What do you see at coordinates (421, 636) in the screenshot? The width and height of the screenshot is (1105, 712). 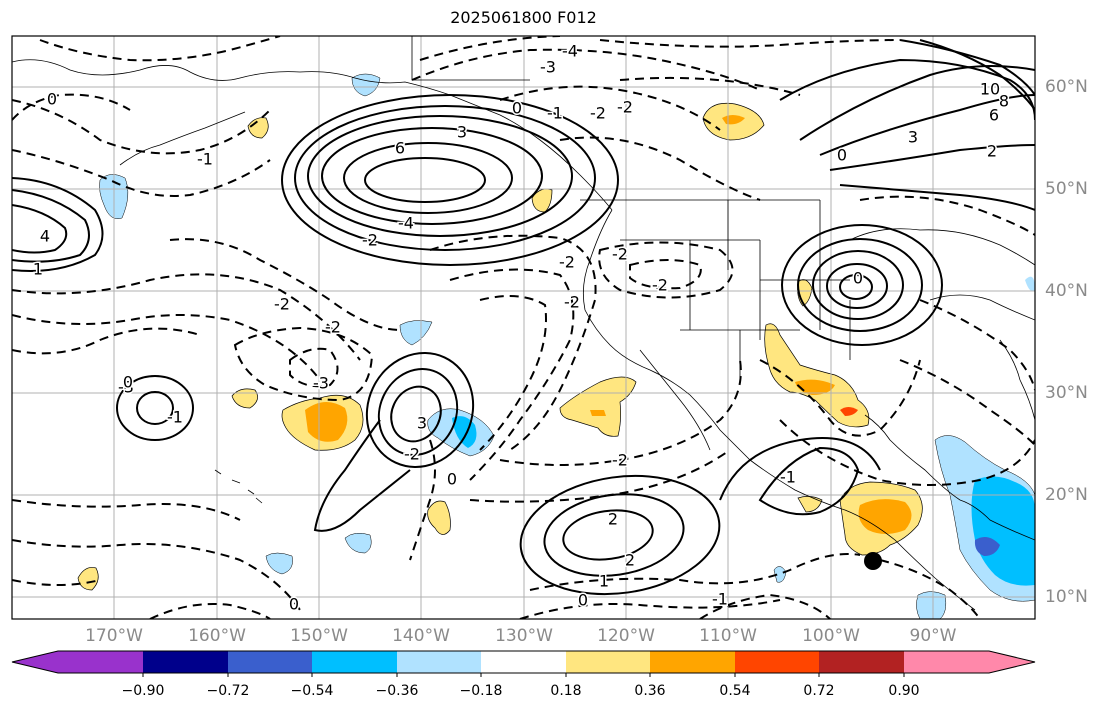 I see `lon-label-140w: 140°W` at bounding box center [421, 636].